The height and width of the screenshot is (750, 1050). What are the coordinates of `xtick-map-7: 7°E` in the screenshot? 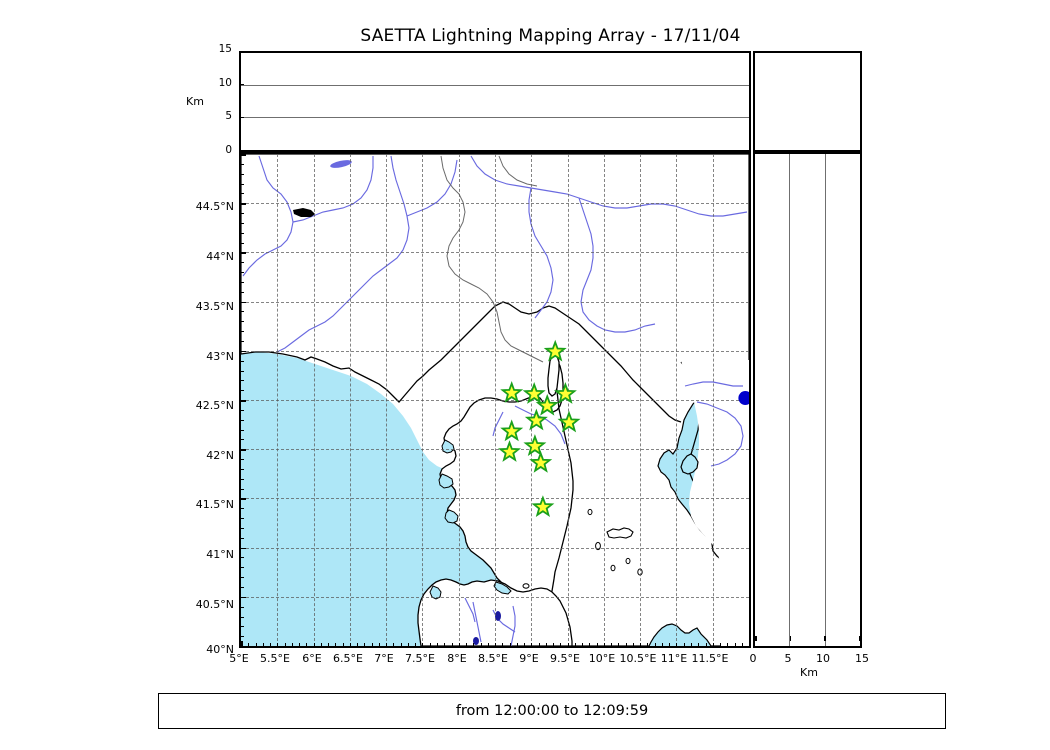 It's located at (384, 658).